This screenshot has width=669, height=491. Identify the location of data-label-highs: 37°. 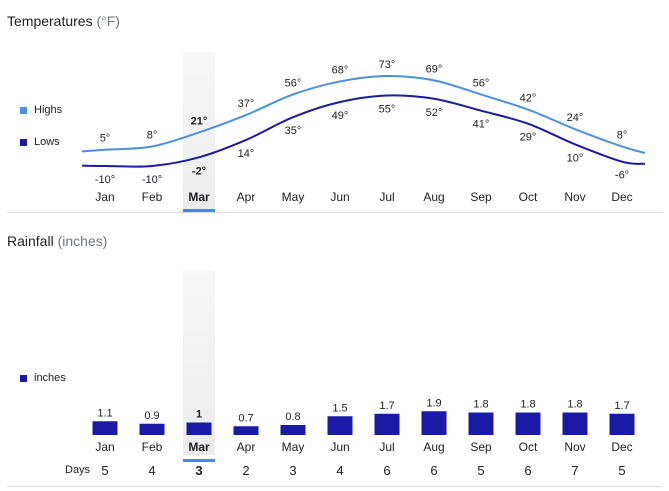
(246, 104).